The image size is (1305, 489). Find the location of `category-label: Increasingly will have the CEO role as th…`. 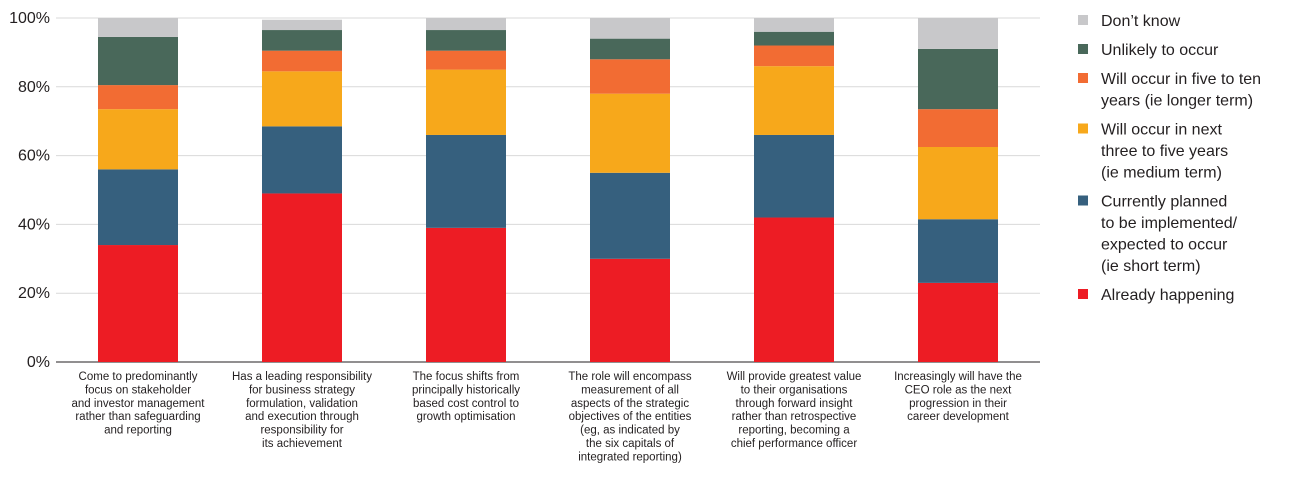

category-label: Increasingly will have the CEO role as th… is located at coordinates (958, 397).